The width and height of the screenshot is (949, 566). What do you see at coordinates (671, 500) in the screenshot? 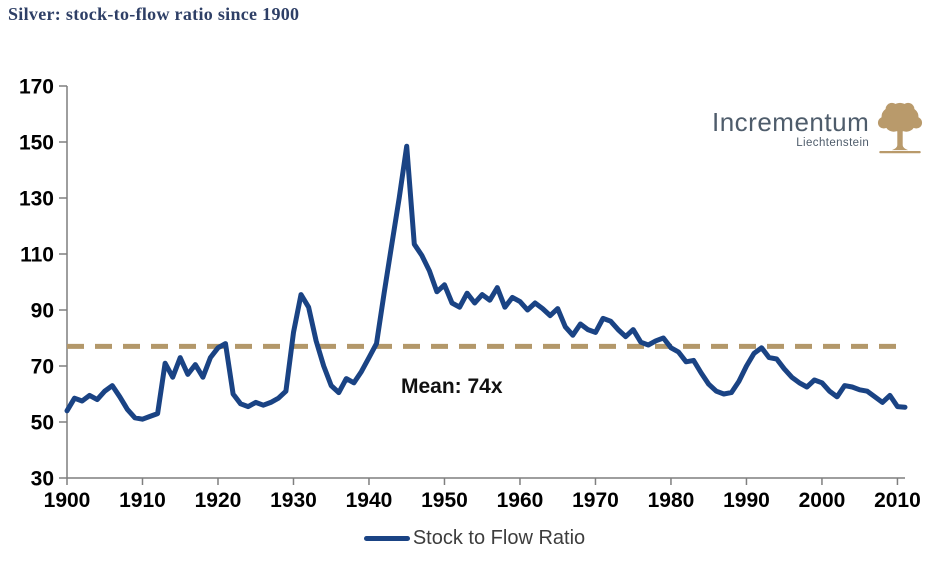
I see `x-tick-label: 1980` at bounding box center [671, 500].